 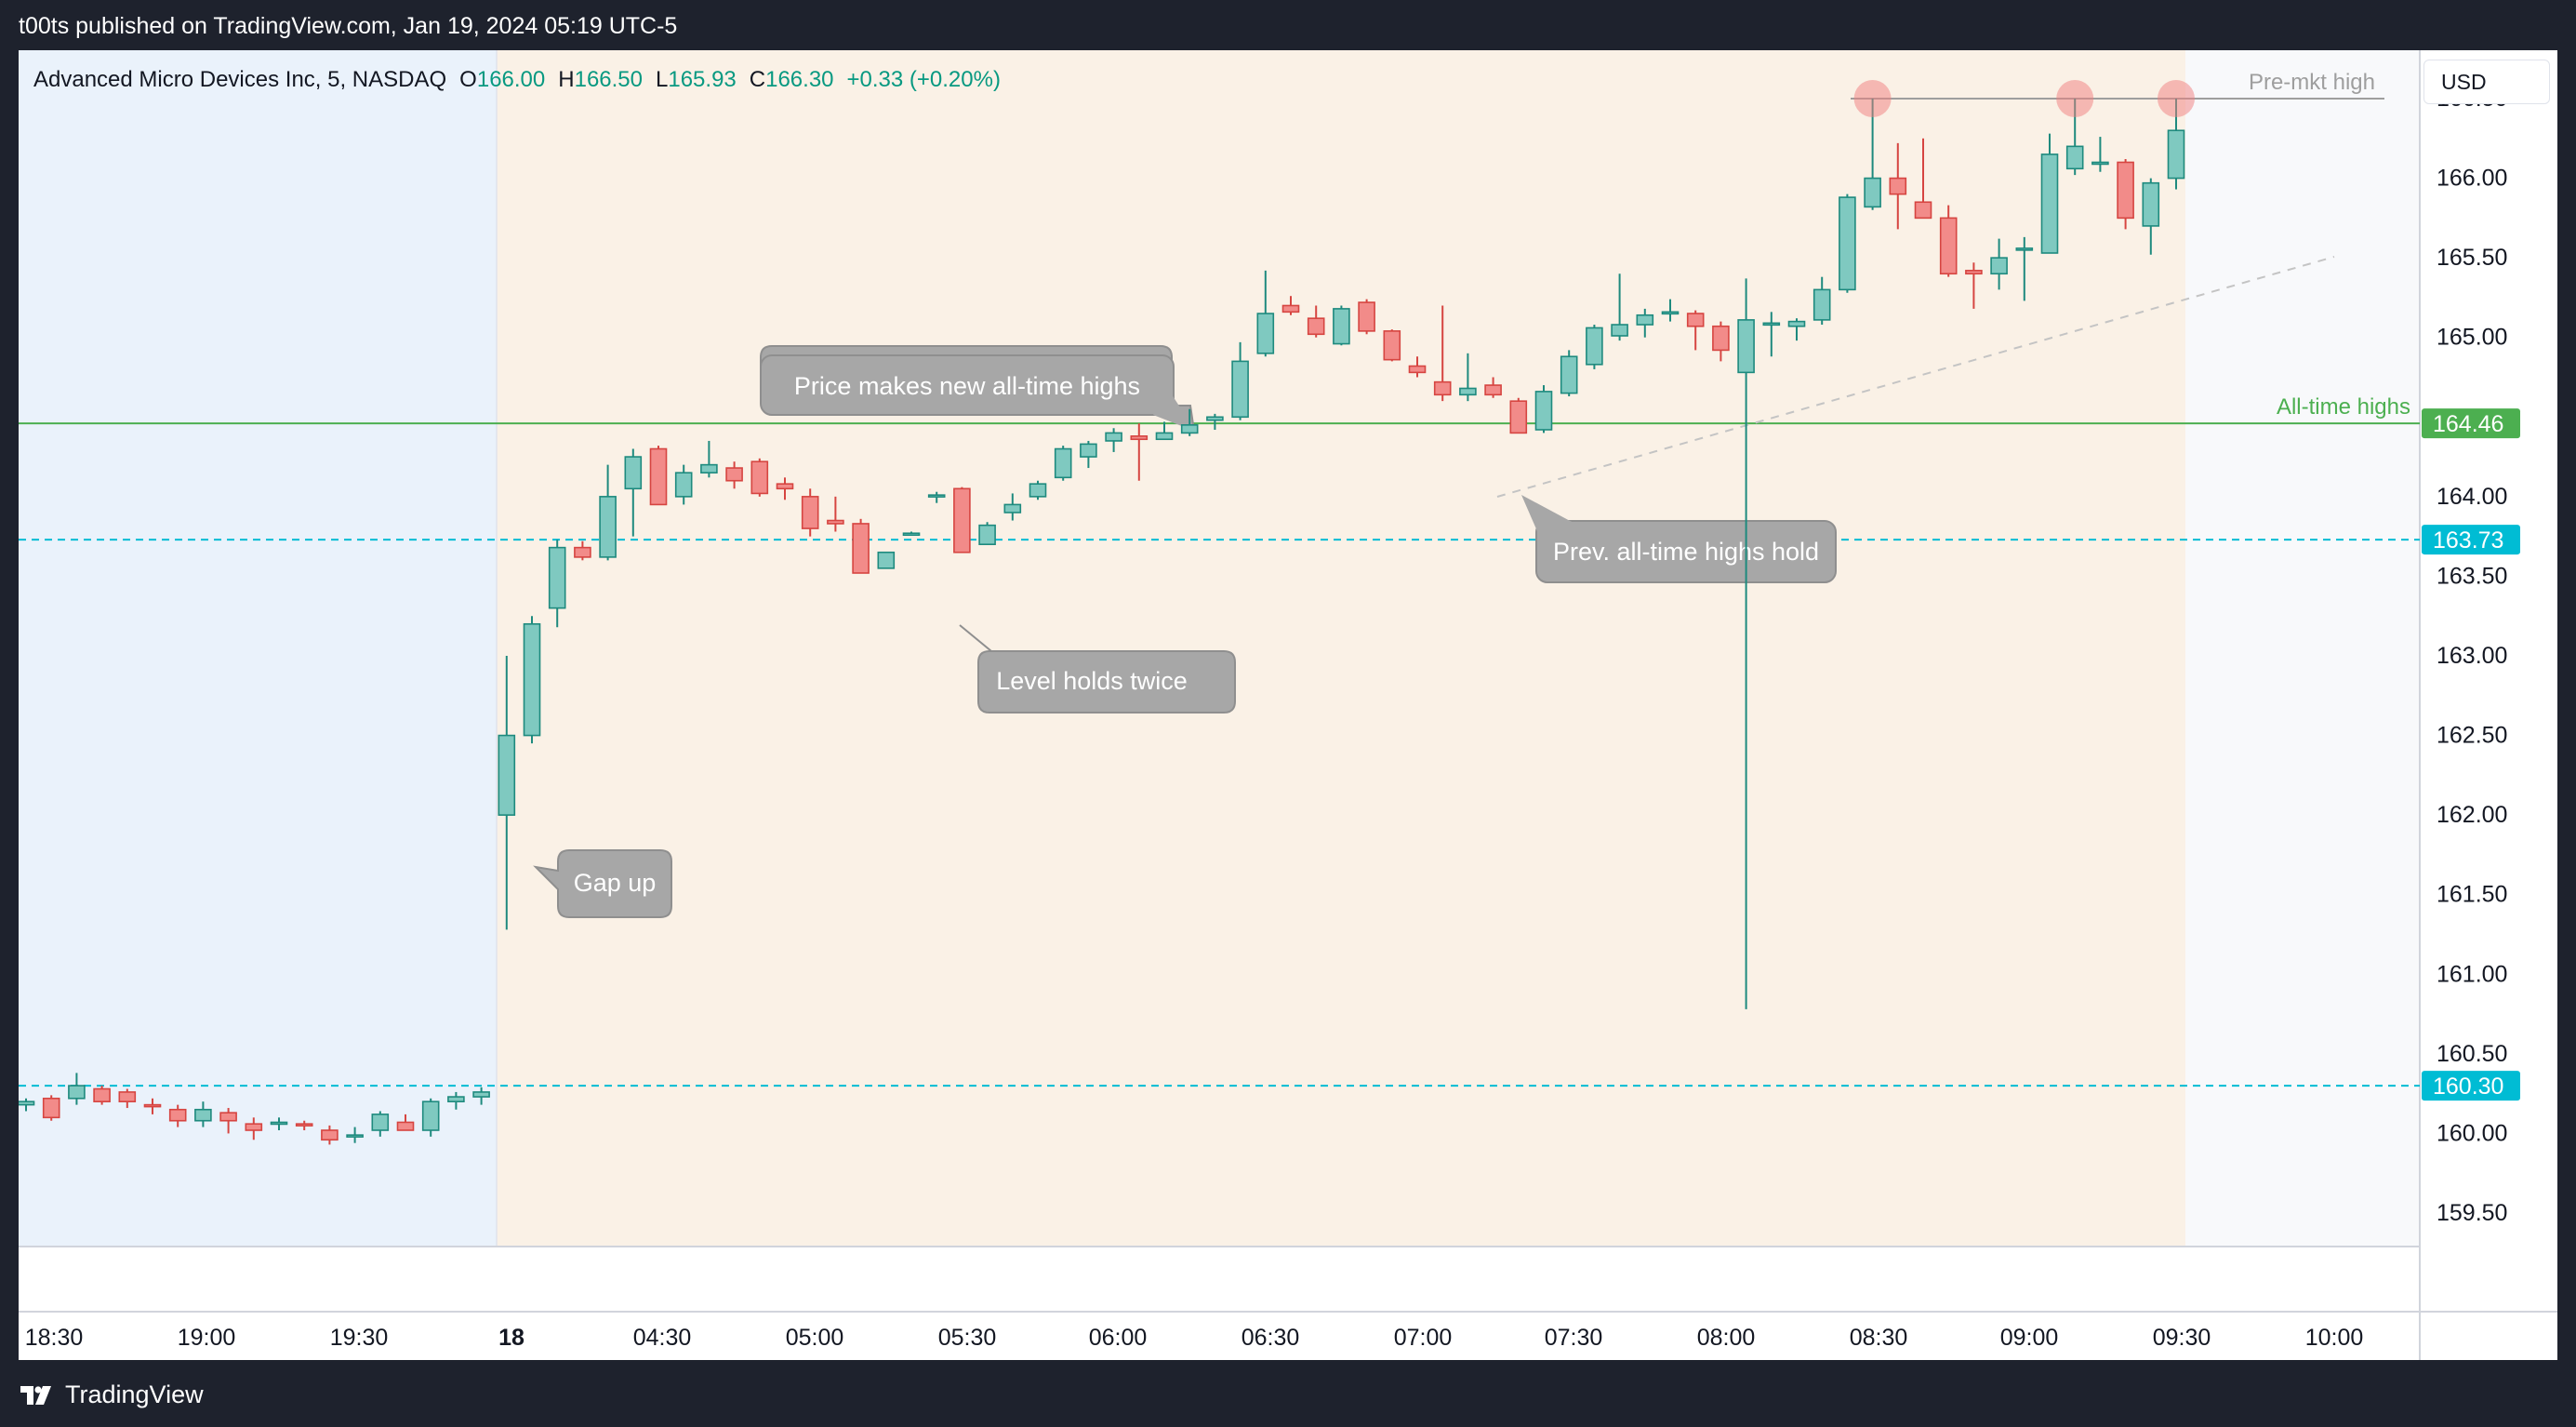 What do you see at coordinates (602, 884) in the screenshot?
I see `callout-gap-up` at bounding box center [602, 884].